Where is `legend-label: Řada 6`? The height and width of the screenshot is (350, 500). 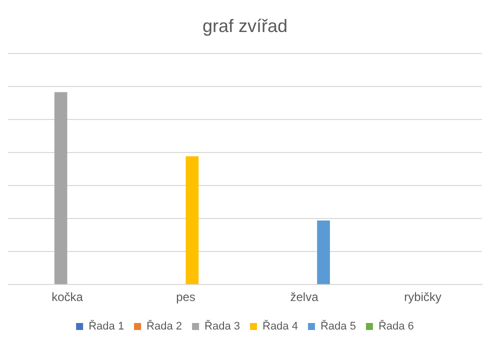 legend-label: Řada 6 is located at coordinates (396, 326).